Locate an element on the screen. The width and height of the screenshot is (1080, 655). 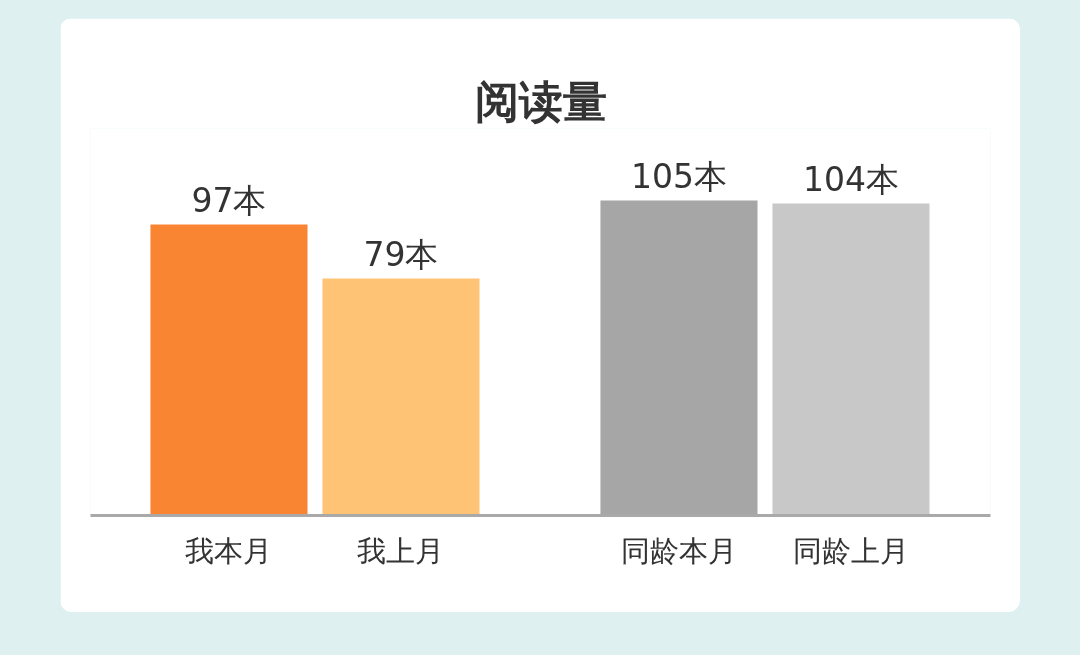
x-tick-label: 我上月 is located at coordinates (401, 550).